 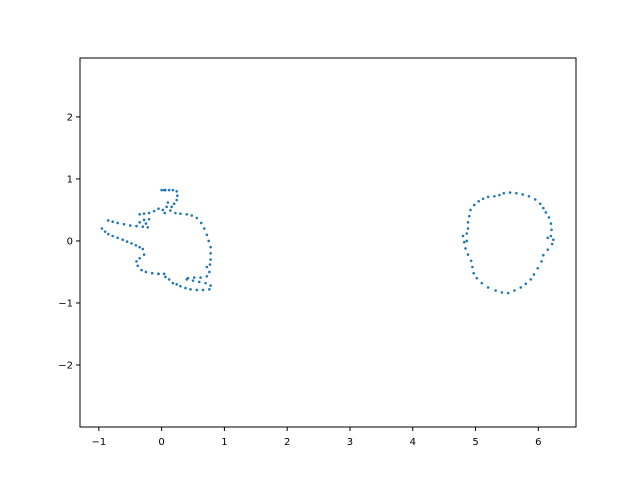 I want to click on x-tick-label: 3, so click(x=350, y=442).